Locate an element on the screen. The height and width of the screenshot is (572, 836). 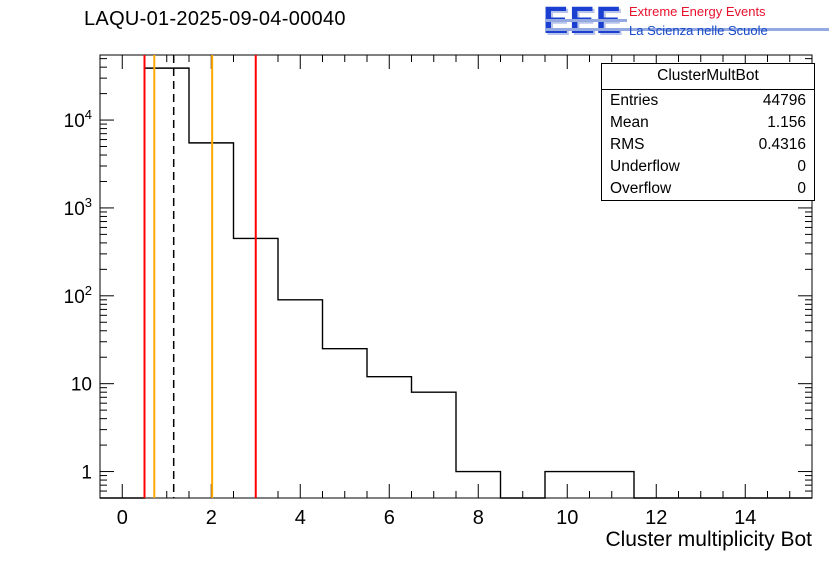
plot-title: LAQU-01-2025-09-04-00040 is located at coordinates (215, 19).